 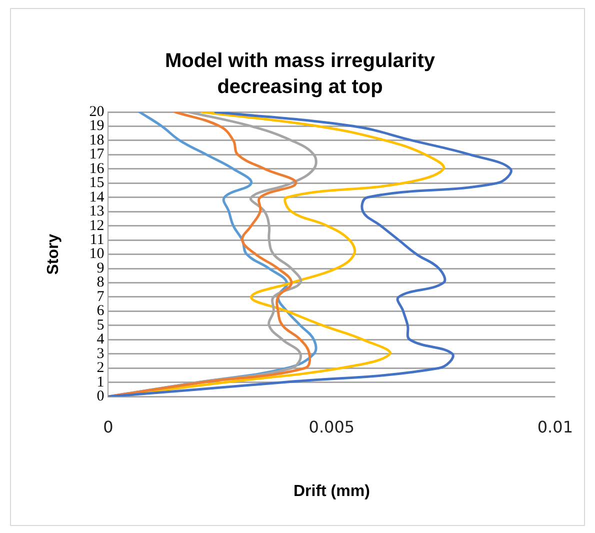 What do you see at coordinates (100, 282) in the screenshot?
I see `y-tick-label: 8` at bounding box center [100, 282].